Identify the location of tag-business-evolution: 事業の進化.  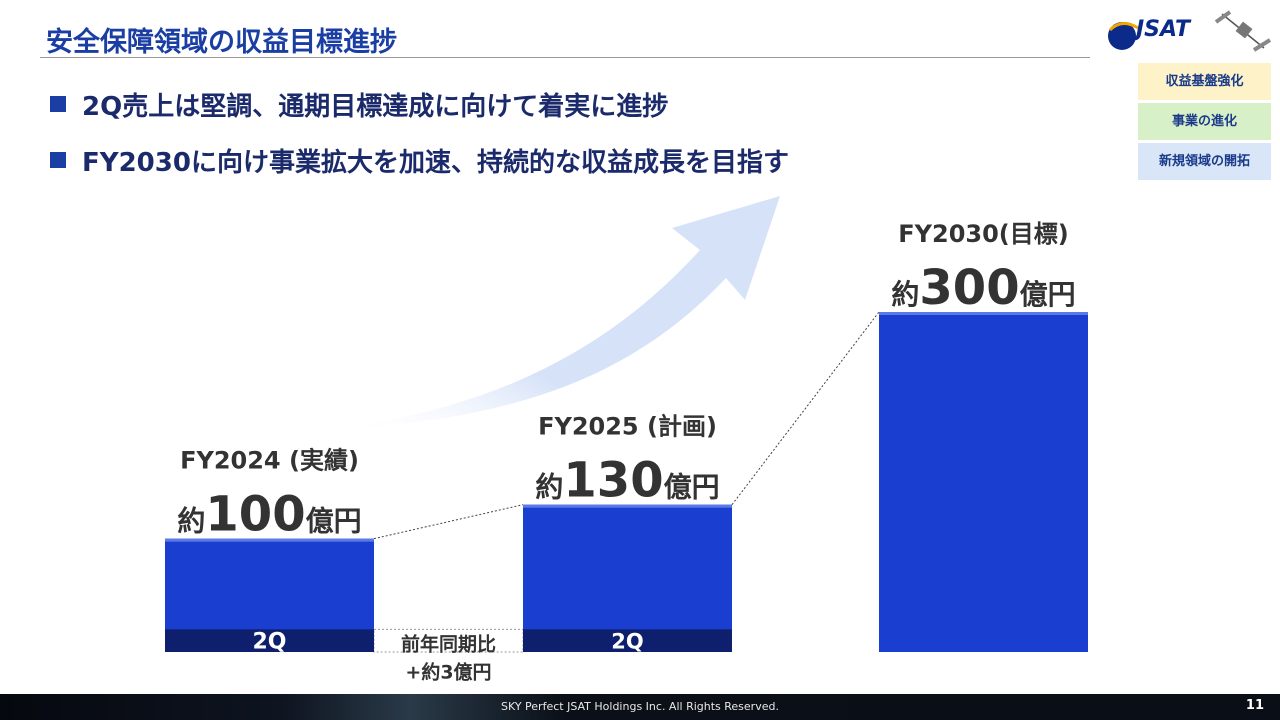
(1204, 121).